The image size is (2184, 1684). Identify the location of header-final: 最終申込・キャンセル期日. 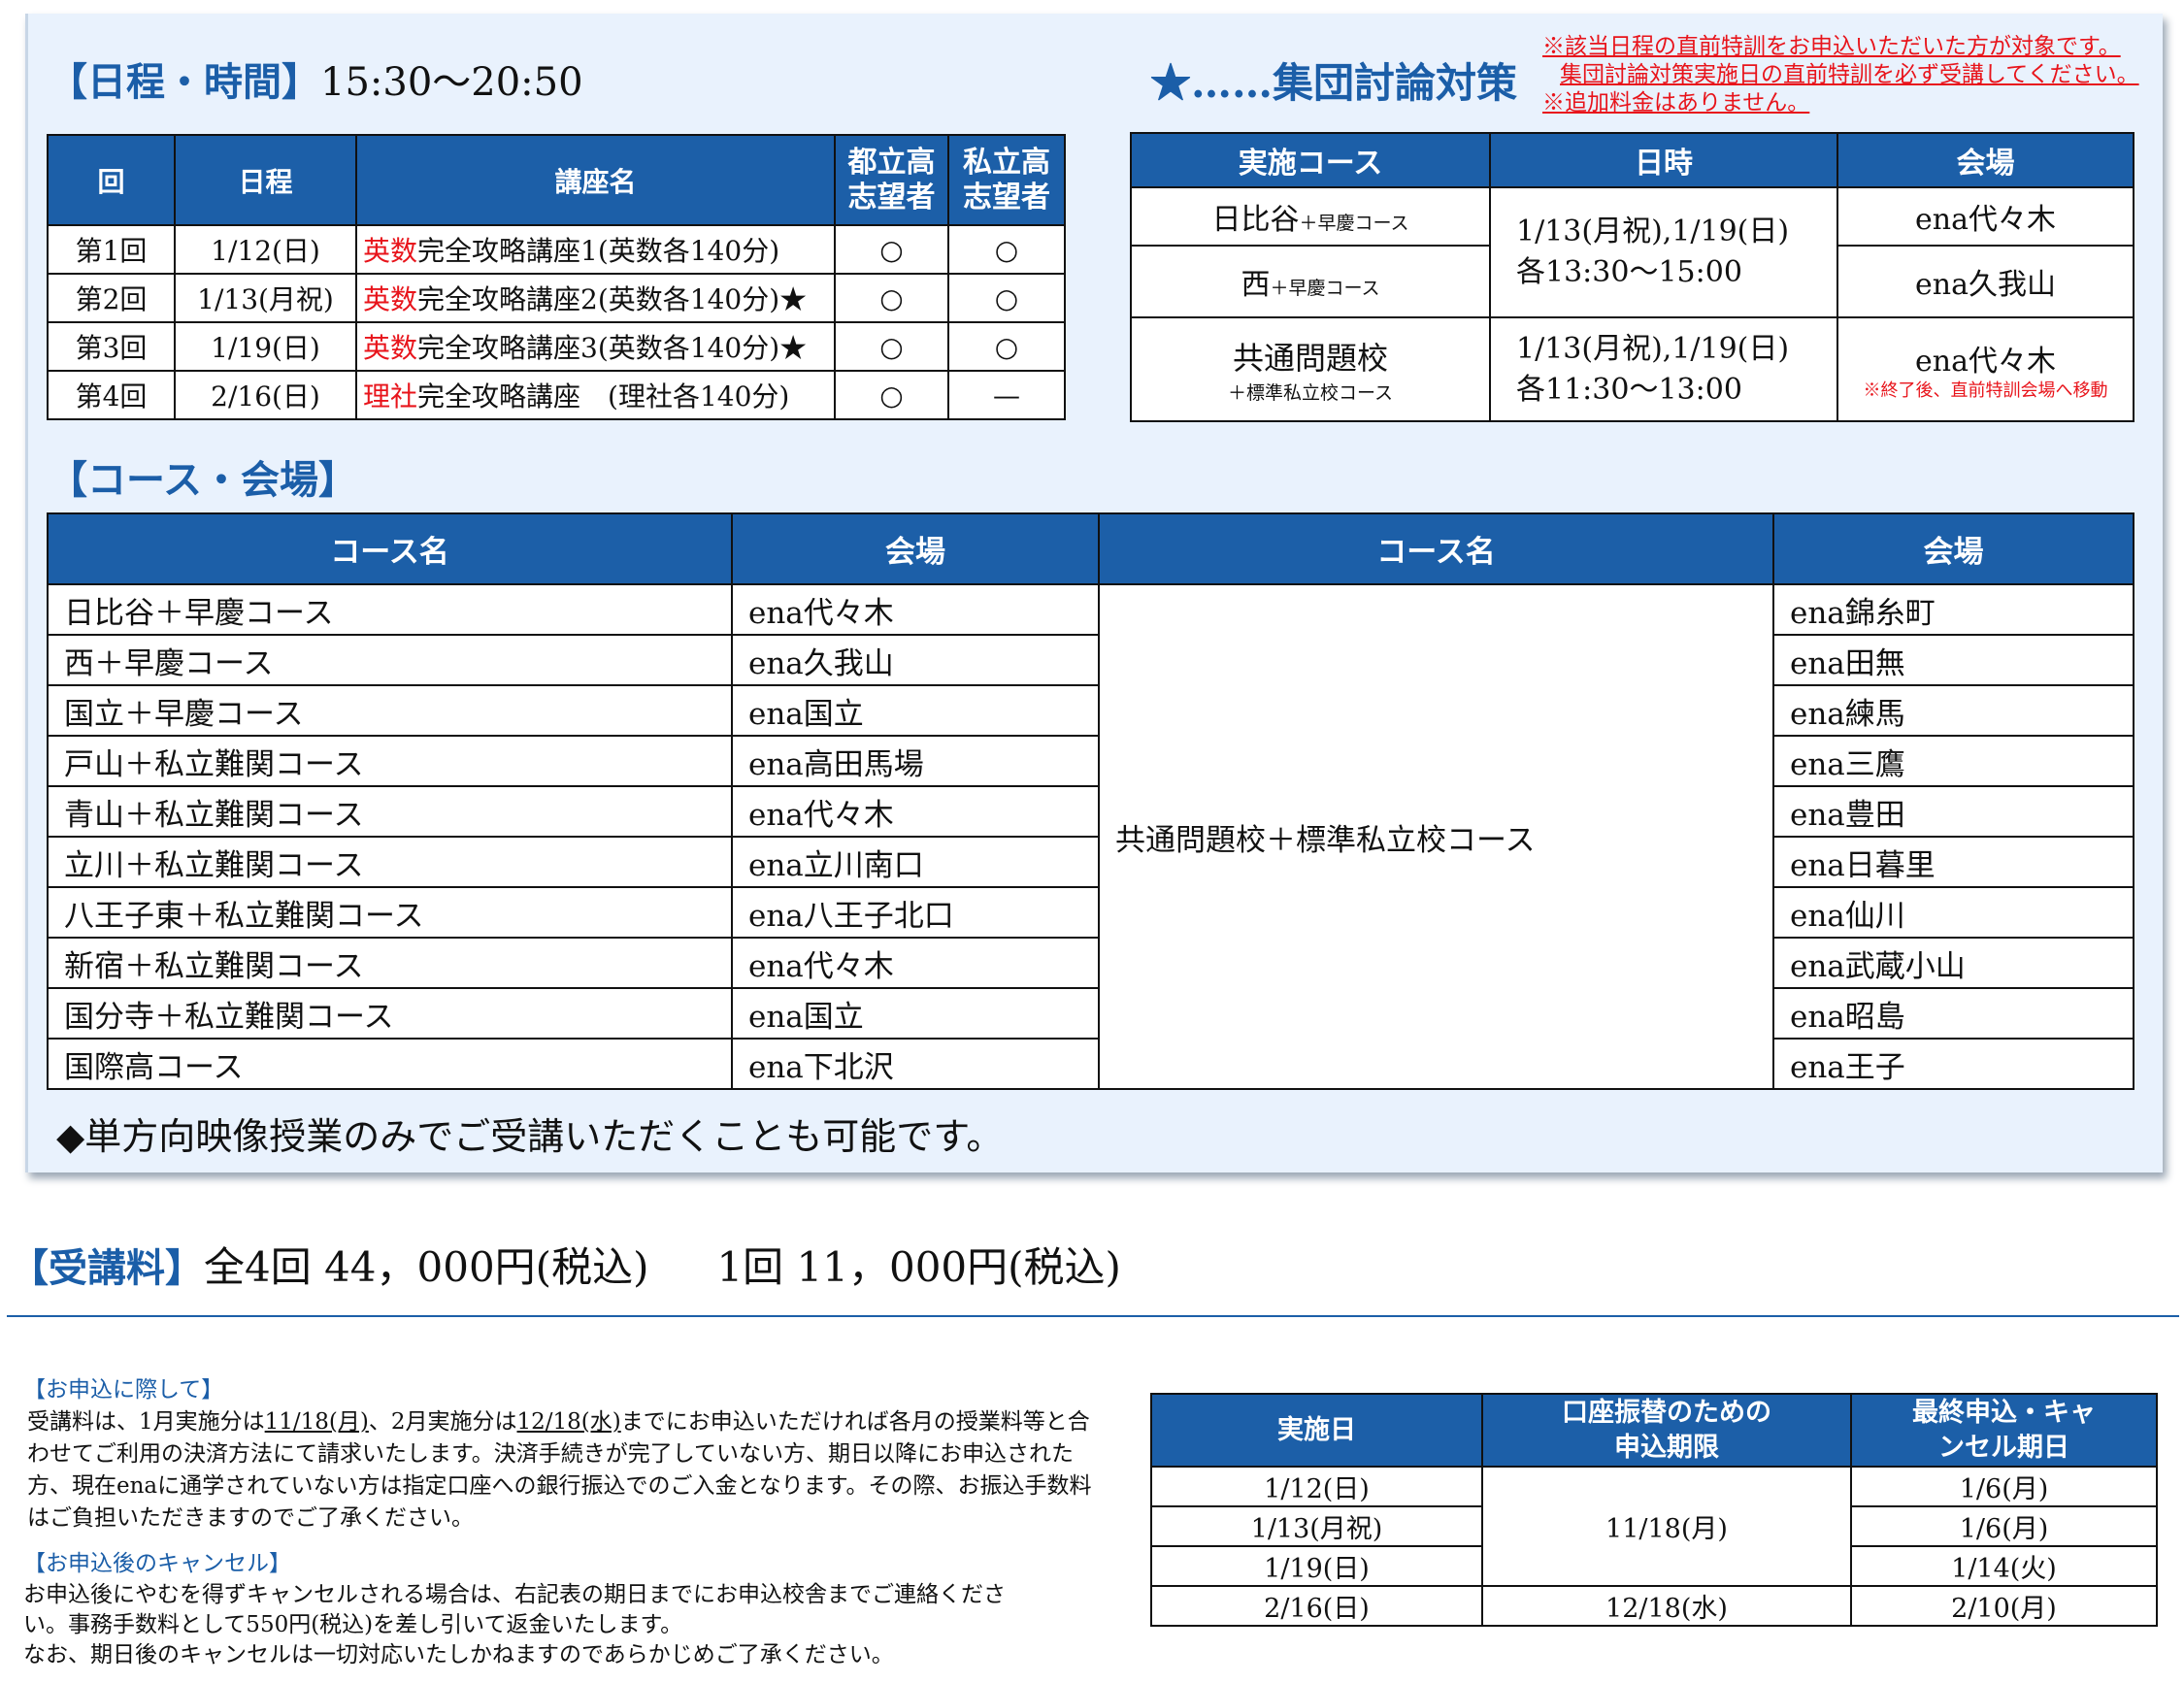
(2004, 1431).